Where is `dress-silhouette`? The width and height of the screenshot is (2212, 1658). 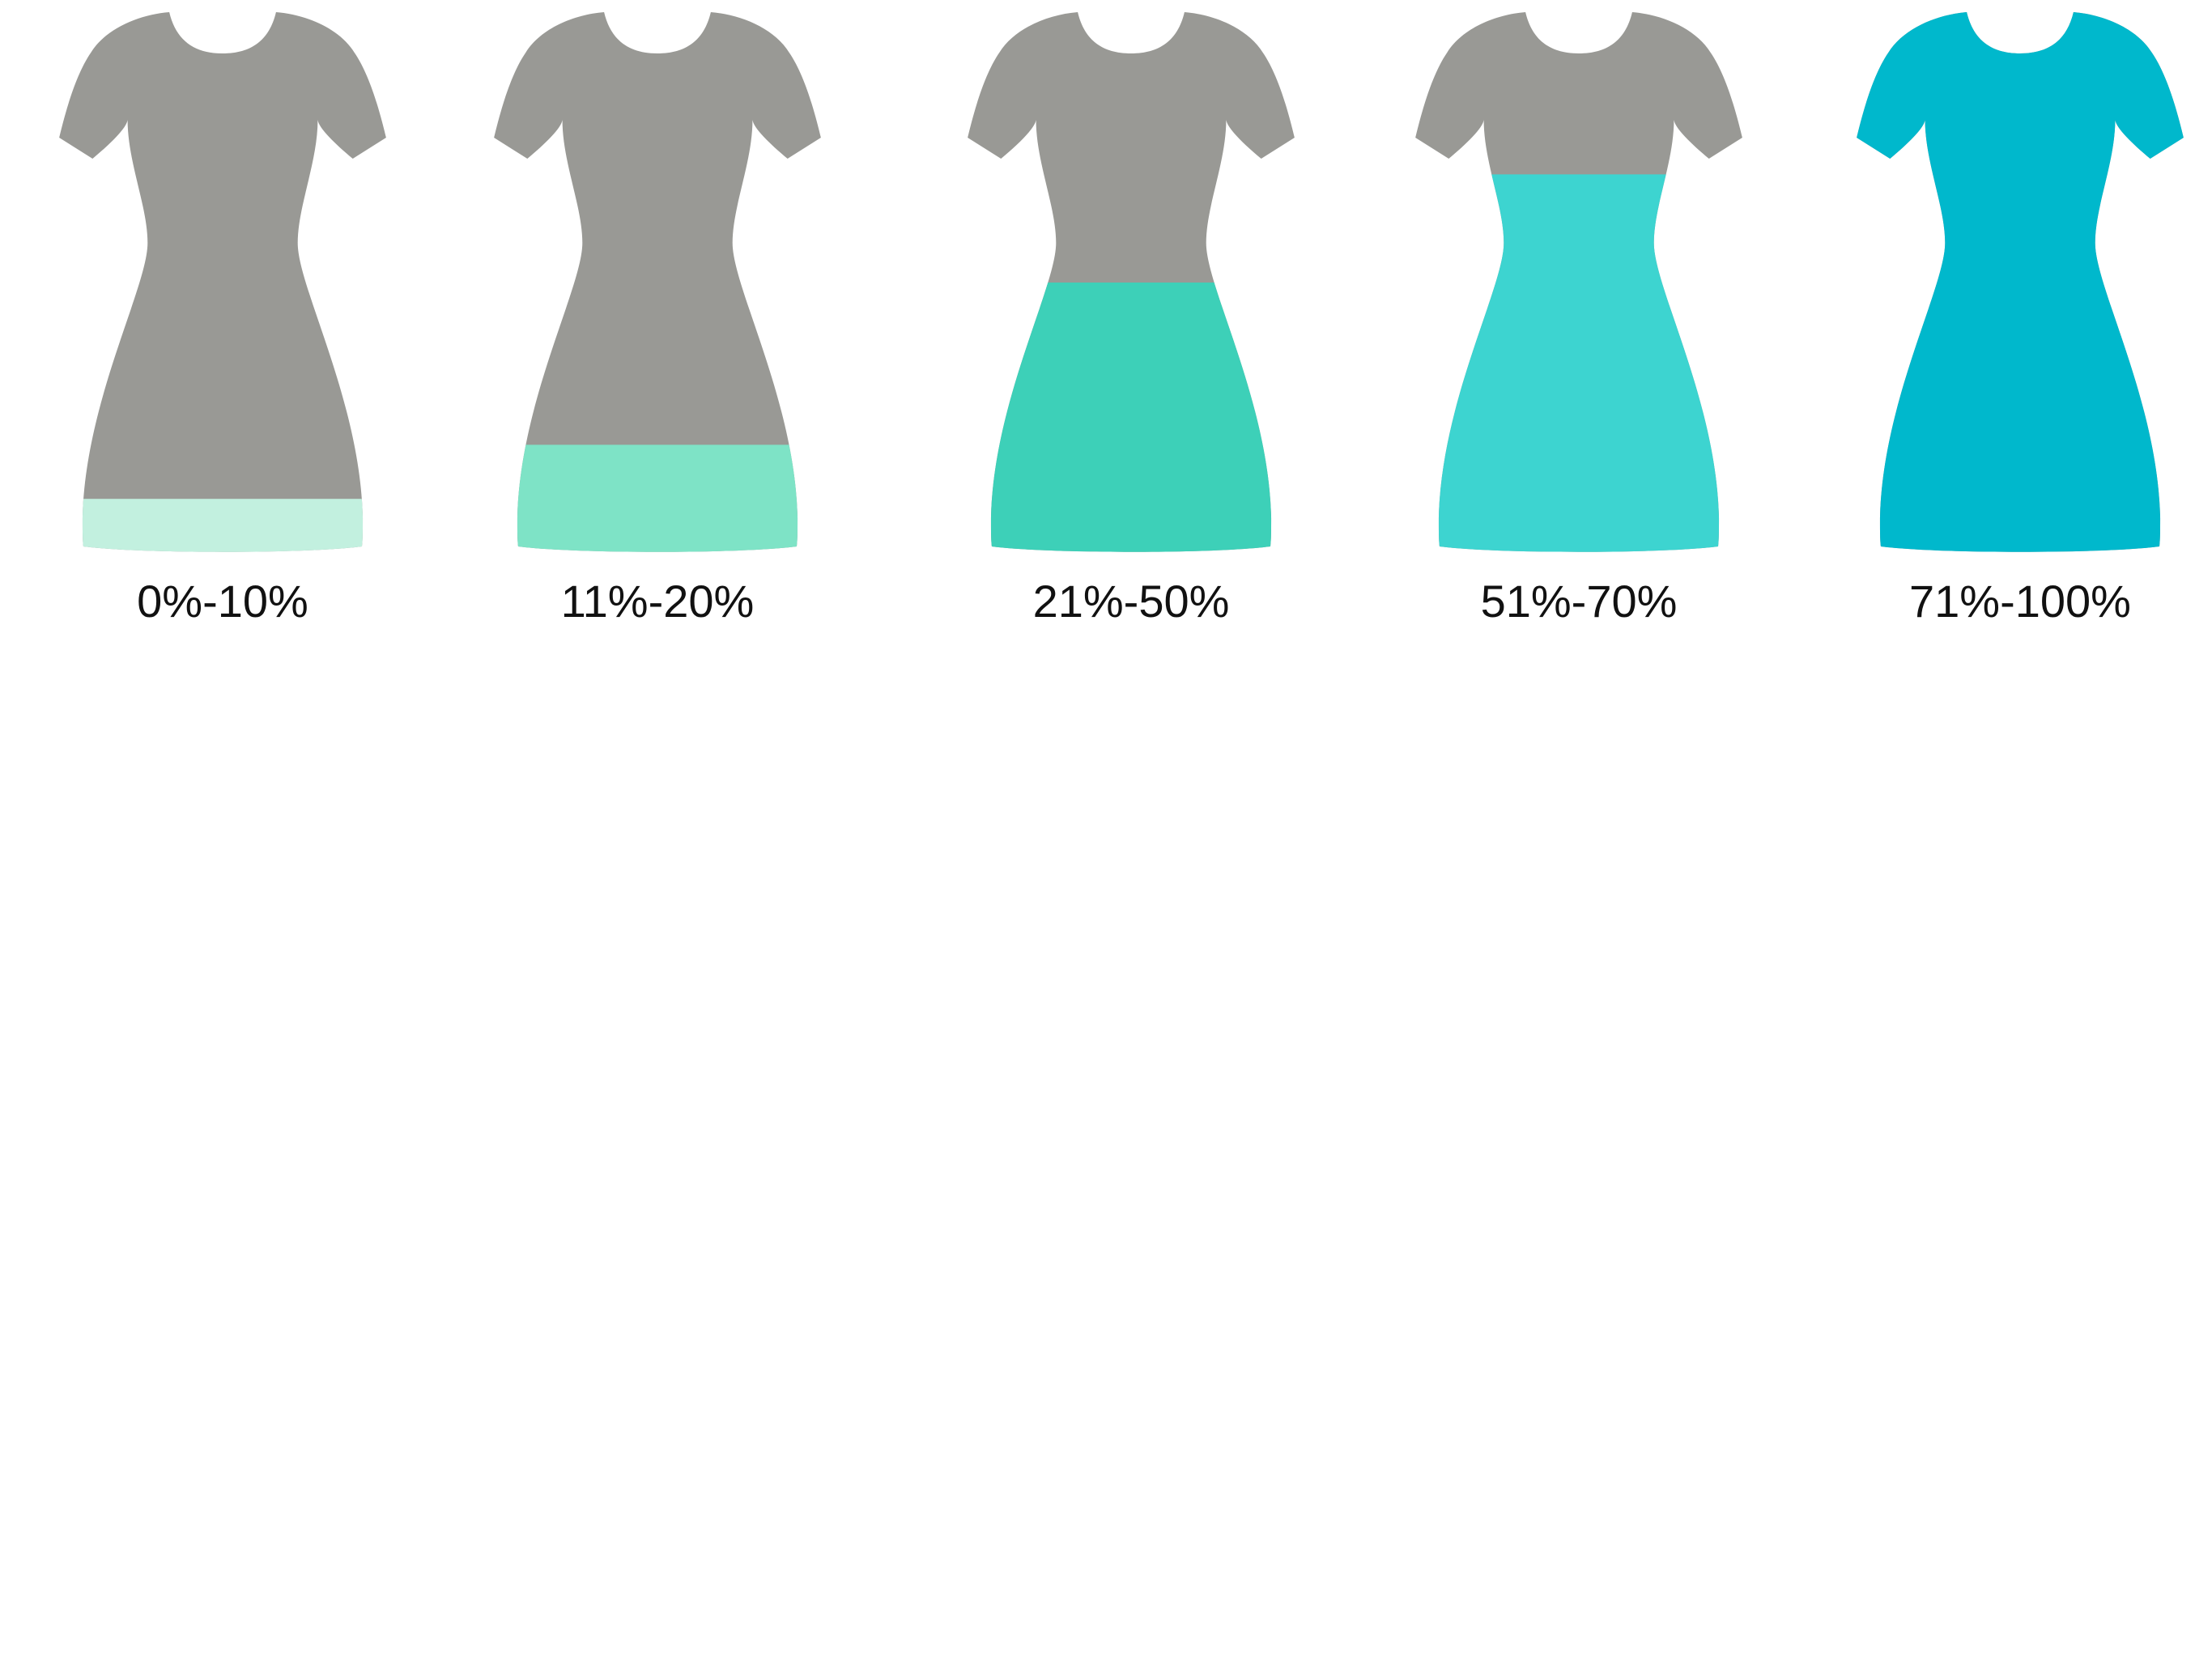
dress-silhouette is located at coordinates (223, 282).